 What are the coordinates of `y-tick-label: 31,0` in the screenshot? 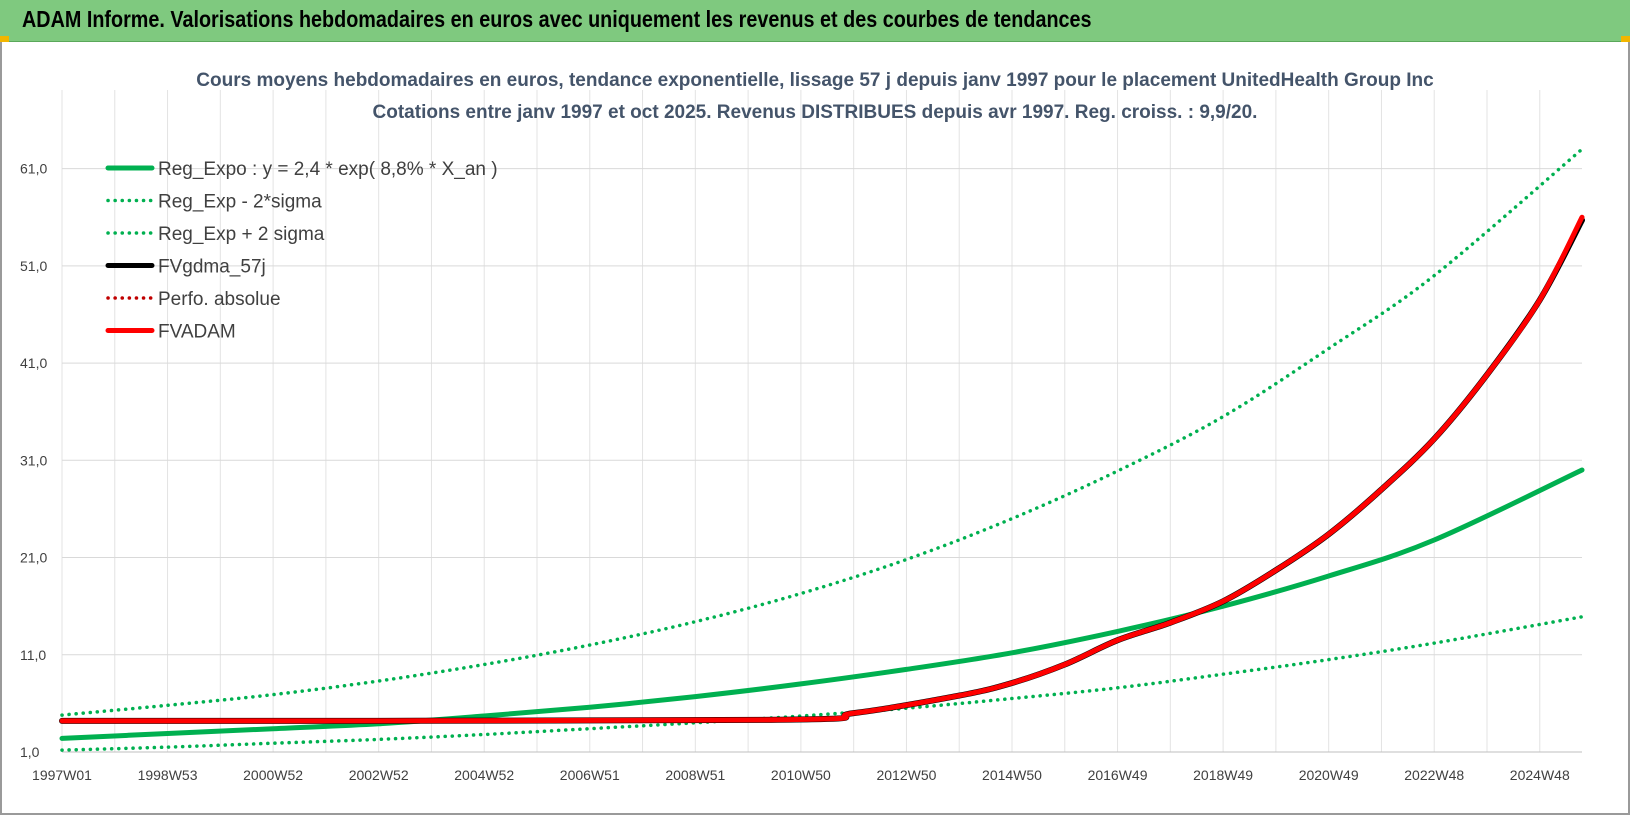 It's located at (33, 460).